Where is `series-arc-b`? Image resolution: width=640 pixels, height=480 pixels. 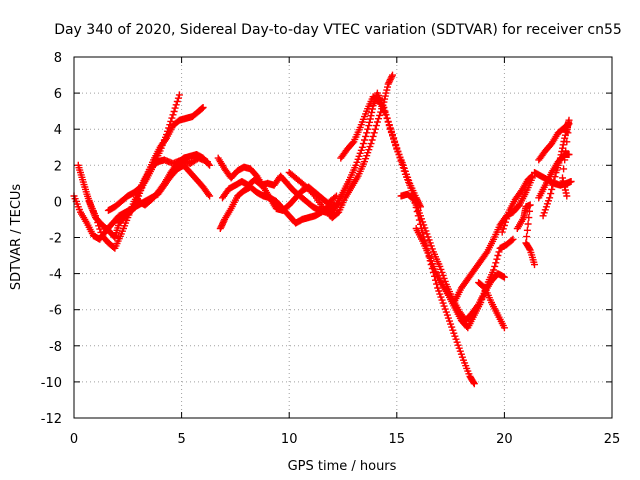
series-arc-b is located at coordinates (142, 197).